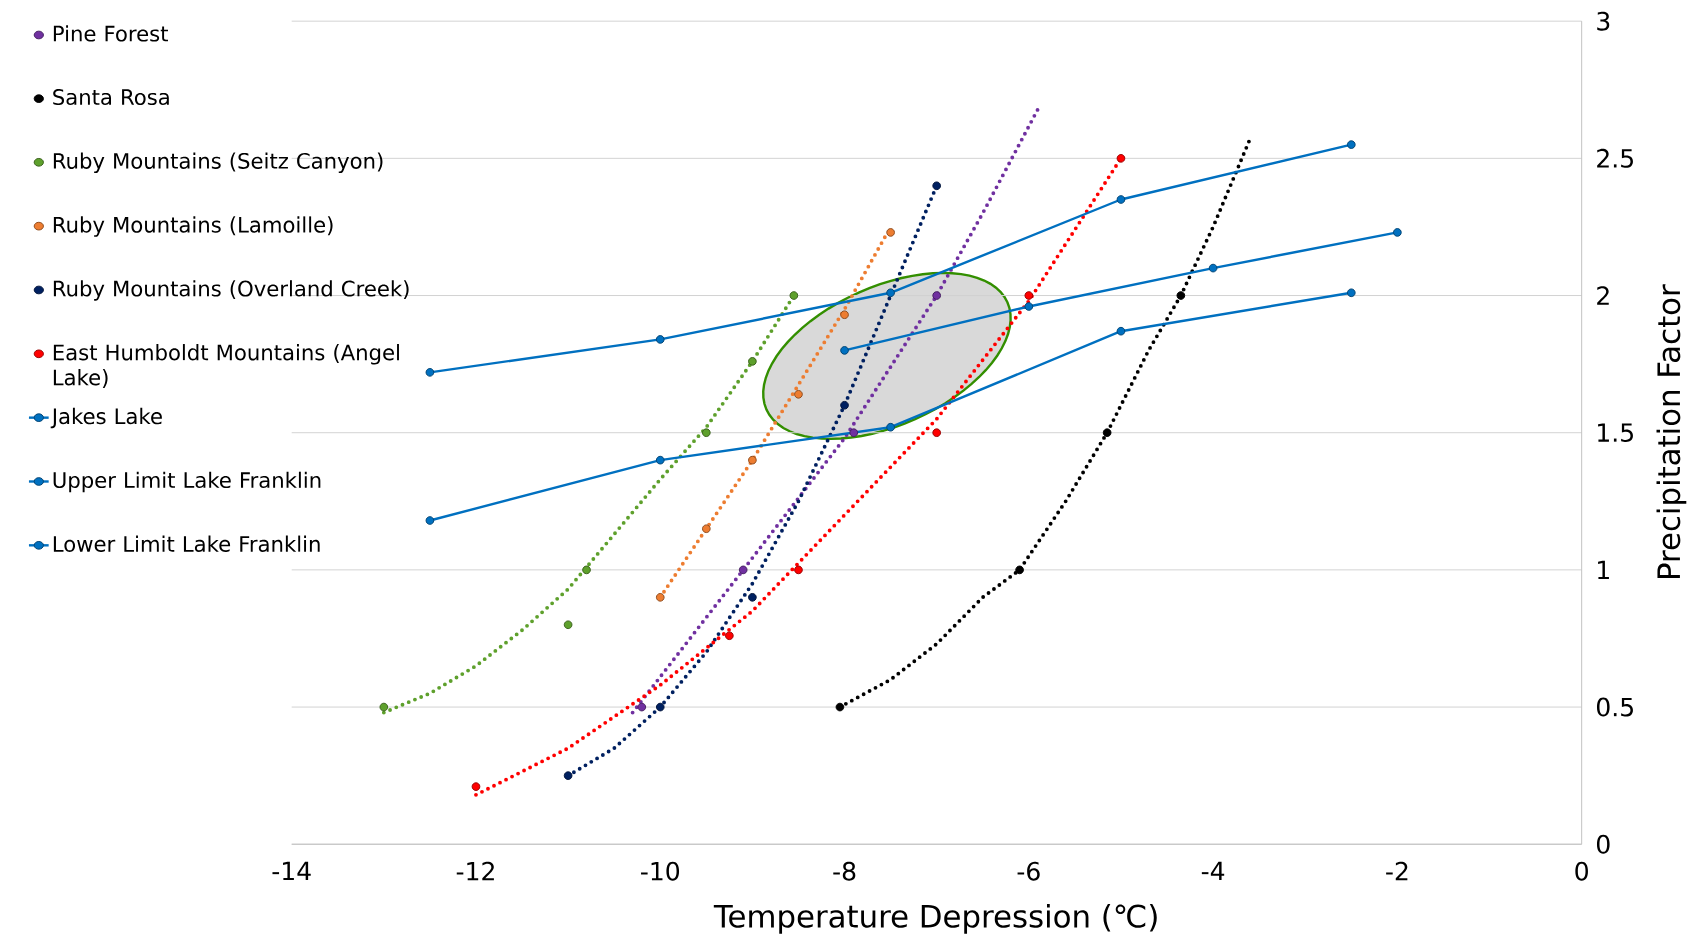 The width and height of the screenshot is (1694, 945). I want to click on x-tick-label: -10, so click(660, 871).